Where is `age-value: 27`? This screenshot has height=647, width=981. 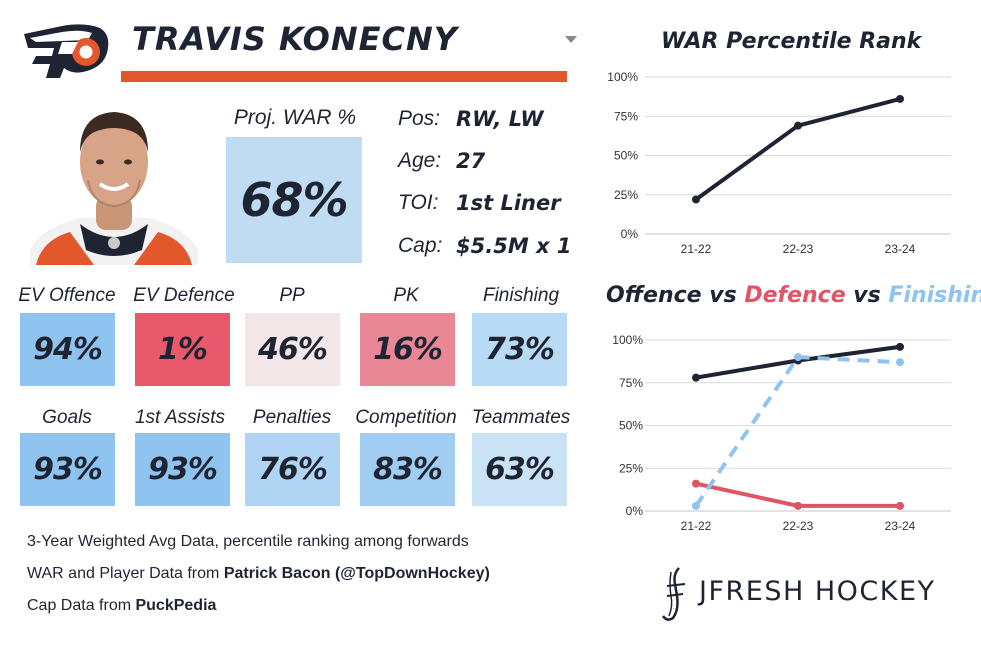 age-value: 27 is located at coordinates (471, 161).